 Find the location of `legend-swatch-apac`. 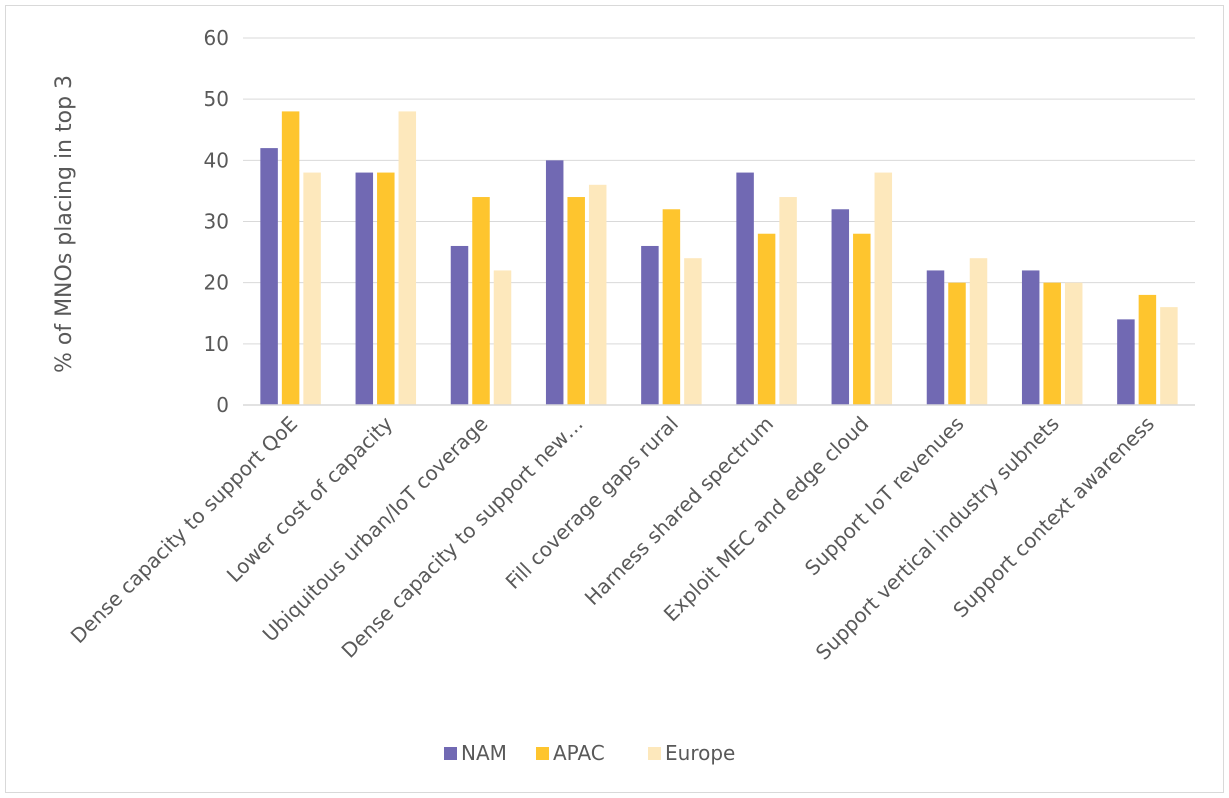

legend-swatch-apac is located at coordinates (542, 753).